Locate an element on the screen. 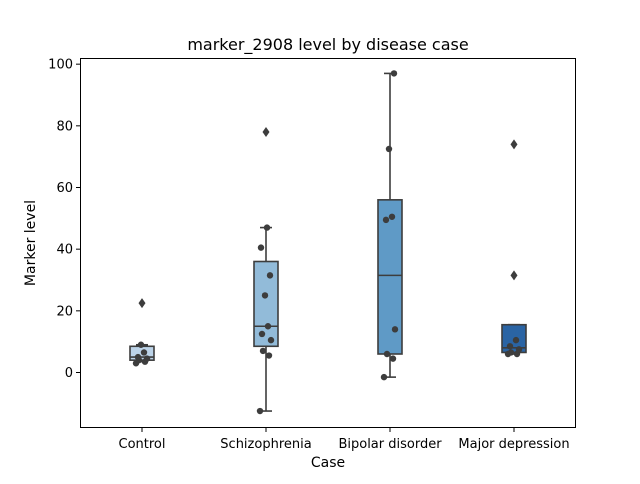 The width and height of the screenshot is (640, 484). y-tick-label: 40 is located at coordinates (64, 250).